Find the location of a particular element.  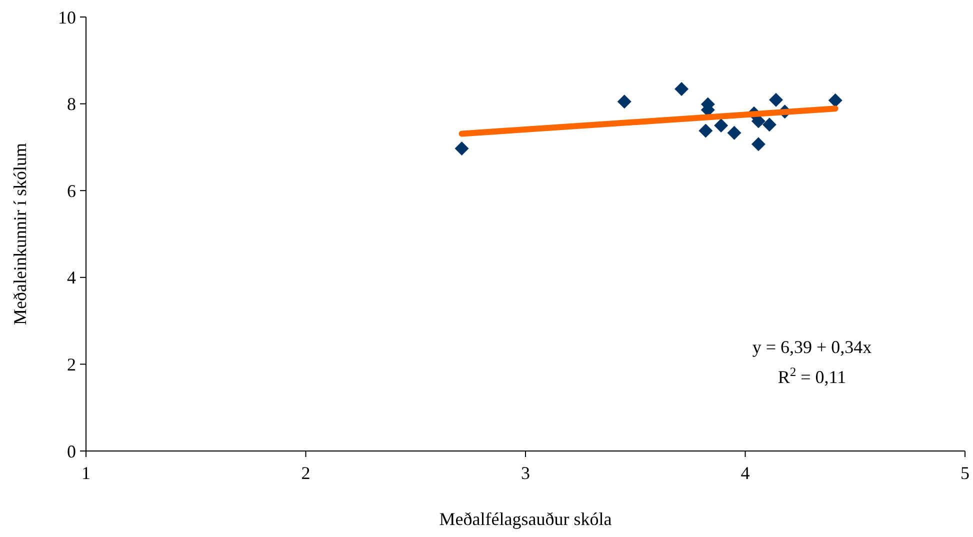

y-tick-label: 6 is located at coordinates (71, 190).